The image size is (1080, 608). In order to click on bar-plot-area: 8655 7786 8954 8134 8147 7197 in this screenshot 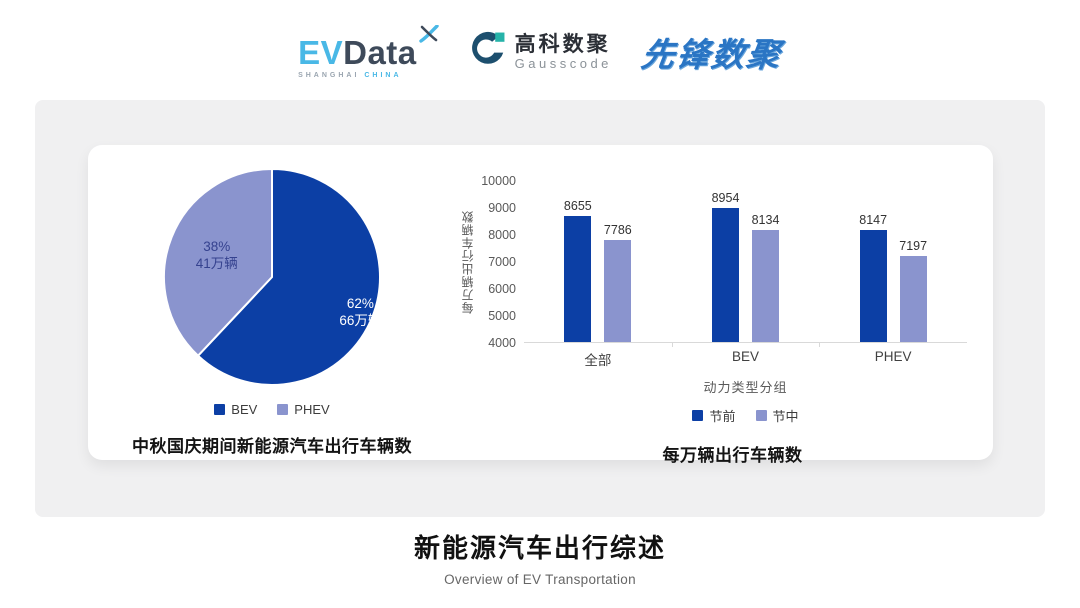, I will do `click(745, 264)`.